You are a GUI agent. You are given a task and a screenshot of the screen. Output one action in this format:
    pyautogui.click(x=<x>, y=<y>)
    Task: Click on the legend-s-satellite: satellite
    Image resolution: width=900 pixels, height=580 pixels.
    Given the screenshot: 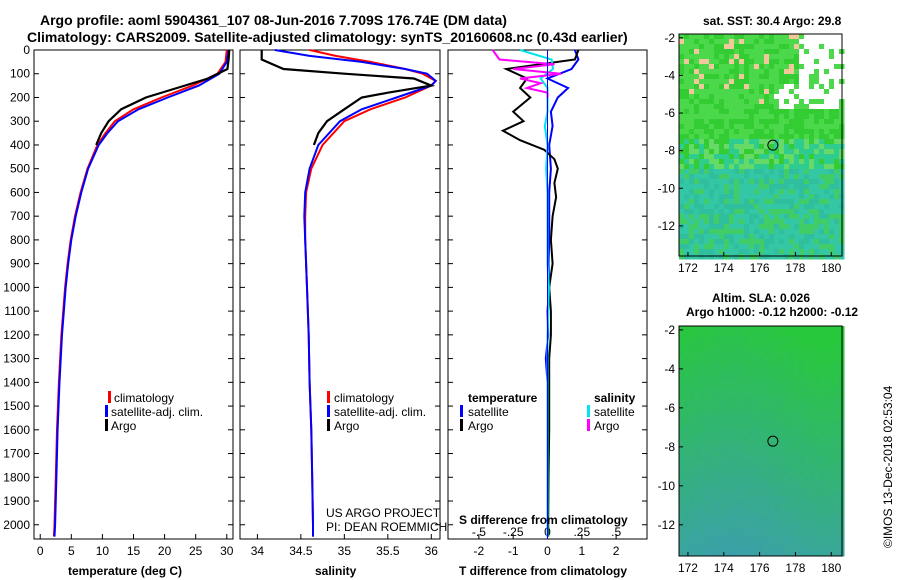 What is the action you would take?
    pyautogui.click(x=614, y=412)
    